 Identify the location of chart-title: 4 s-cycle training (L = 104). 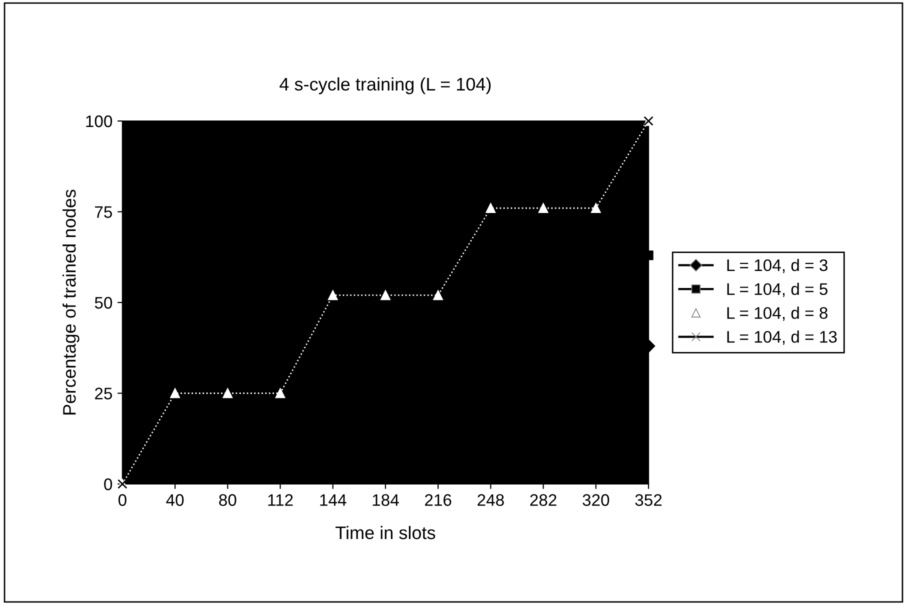
(385, 85).